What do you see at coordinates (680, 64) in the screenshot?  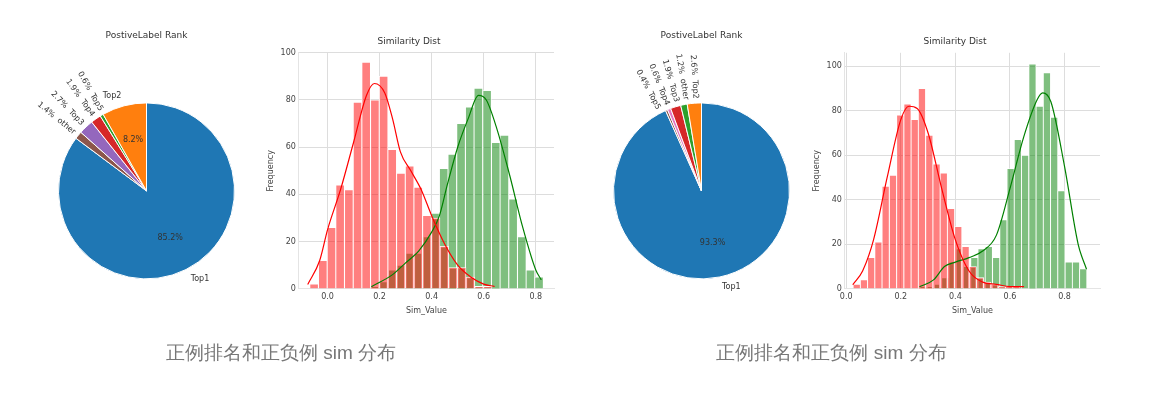 I see `data-label: 1.2%` at bounding box center [680, 64].